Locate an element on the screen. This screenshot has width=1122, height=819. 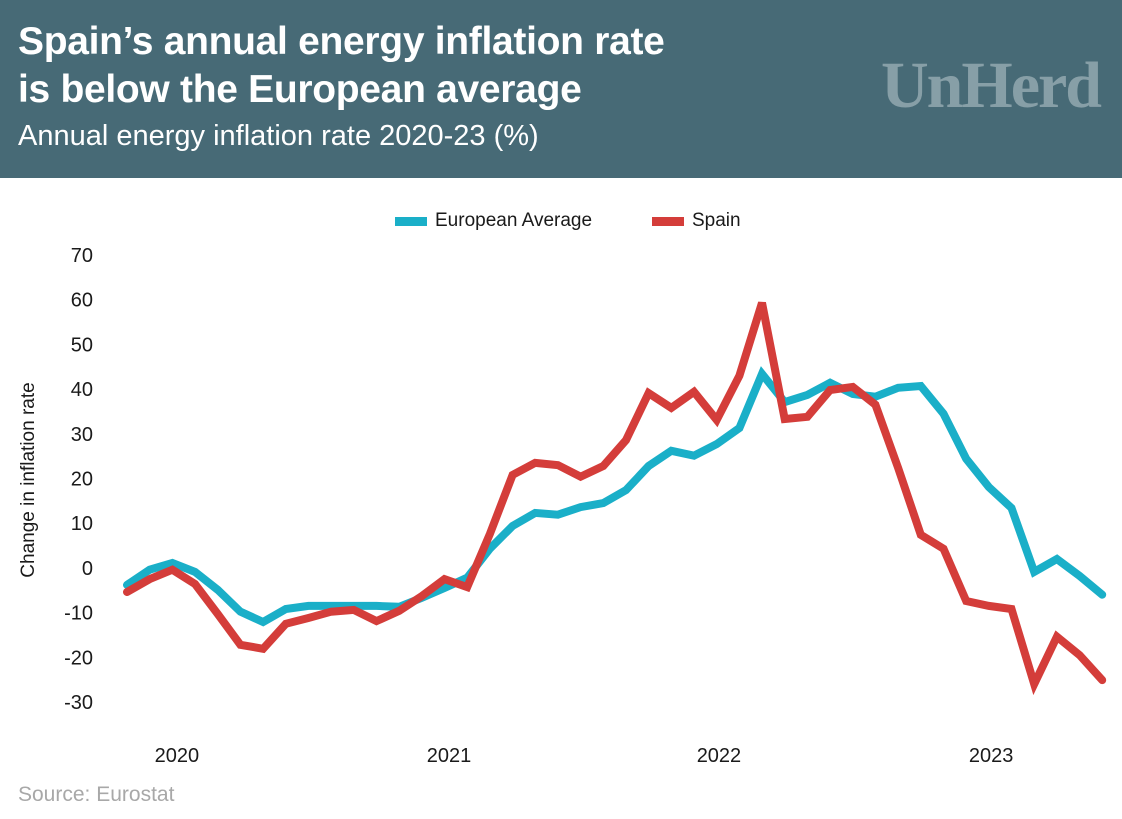
unherd-logo: UnHerd is located at coordinates (991, 85).